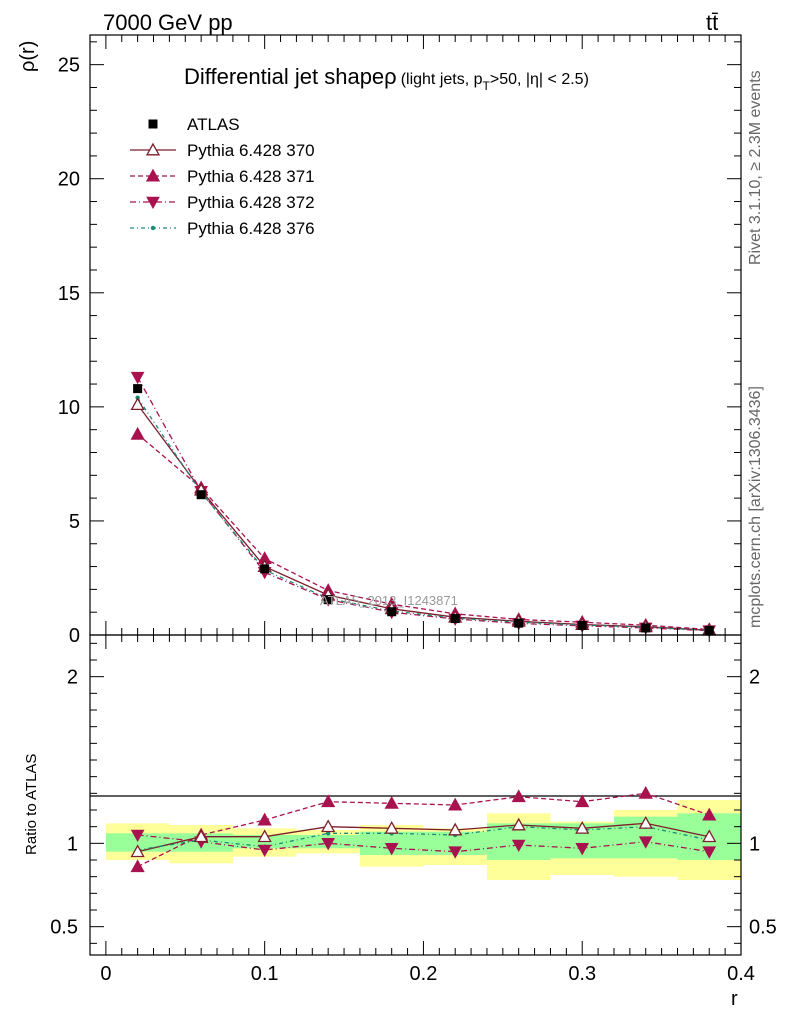  Describe the element at coordinates (251, 202) in the screenshot. I see `legend-label-3: Pythia 6.428 372` at that location.